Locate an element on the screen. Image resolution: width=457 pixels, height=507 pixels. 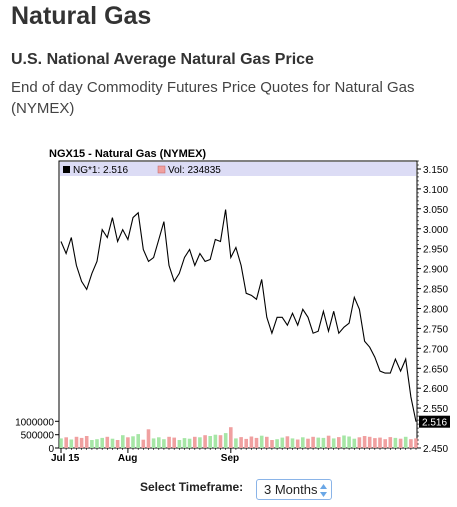
legend-price-label: NG*1: 2.516 is located at coordinates (100, 170).